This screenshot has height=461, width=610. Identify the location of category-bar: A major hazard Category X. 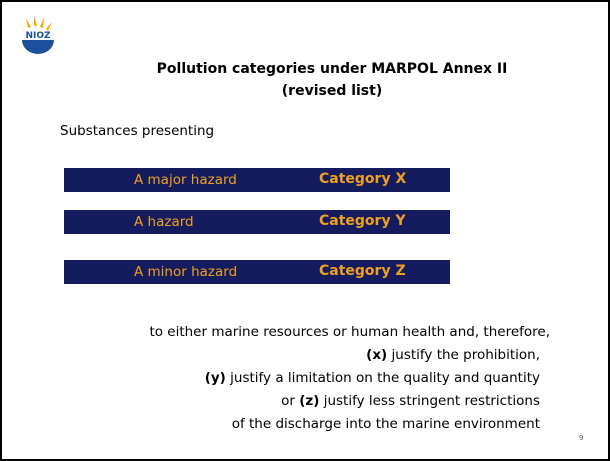
(257, 180).